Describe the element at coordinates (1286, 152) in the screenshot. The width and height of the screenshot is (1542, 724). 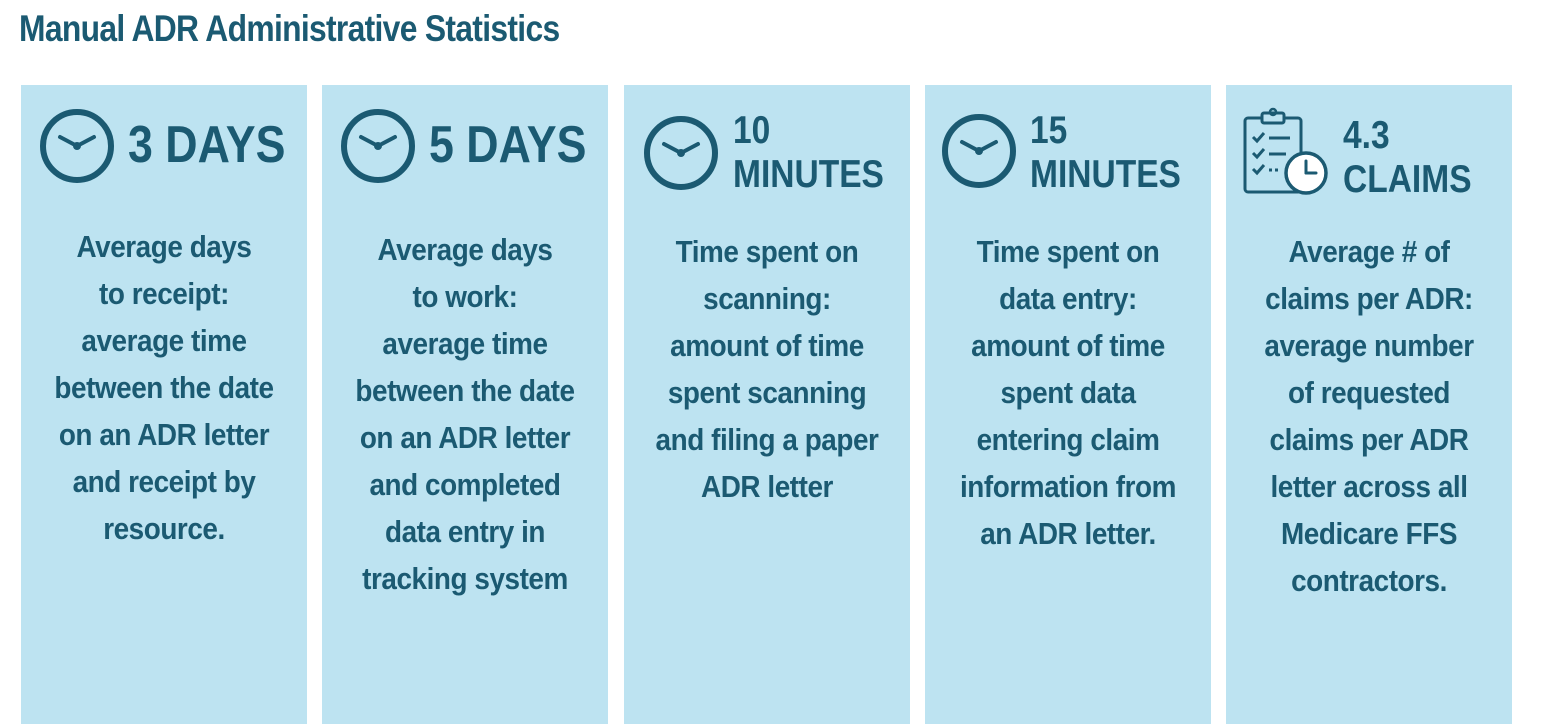
I see `clipboard-checklist-clock-icon` at that location.